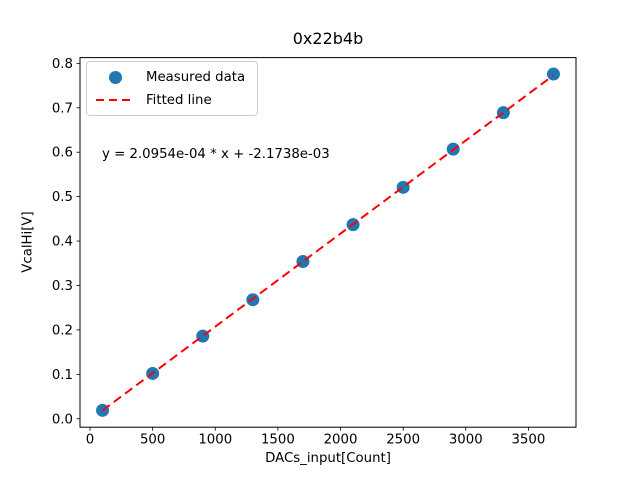 The width and height of the screenshot is (640, 480). I want to click on x-axis-ticks: 0 500 1000 1500 2000 2500 3000 3500, so click(315, 437).